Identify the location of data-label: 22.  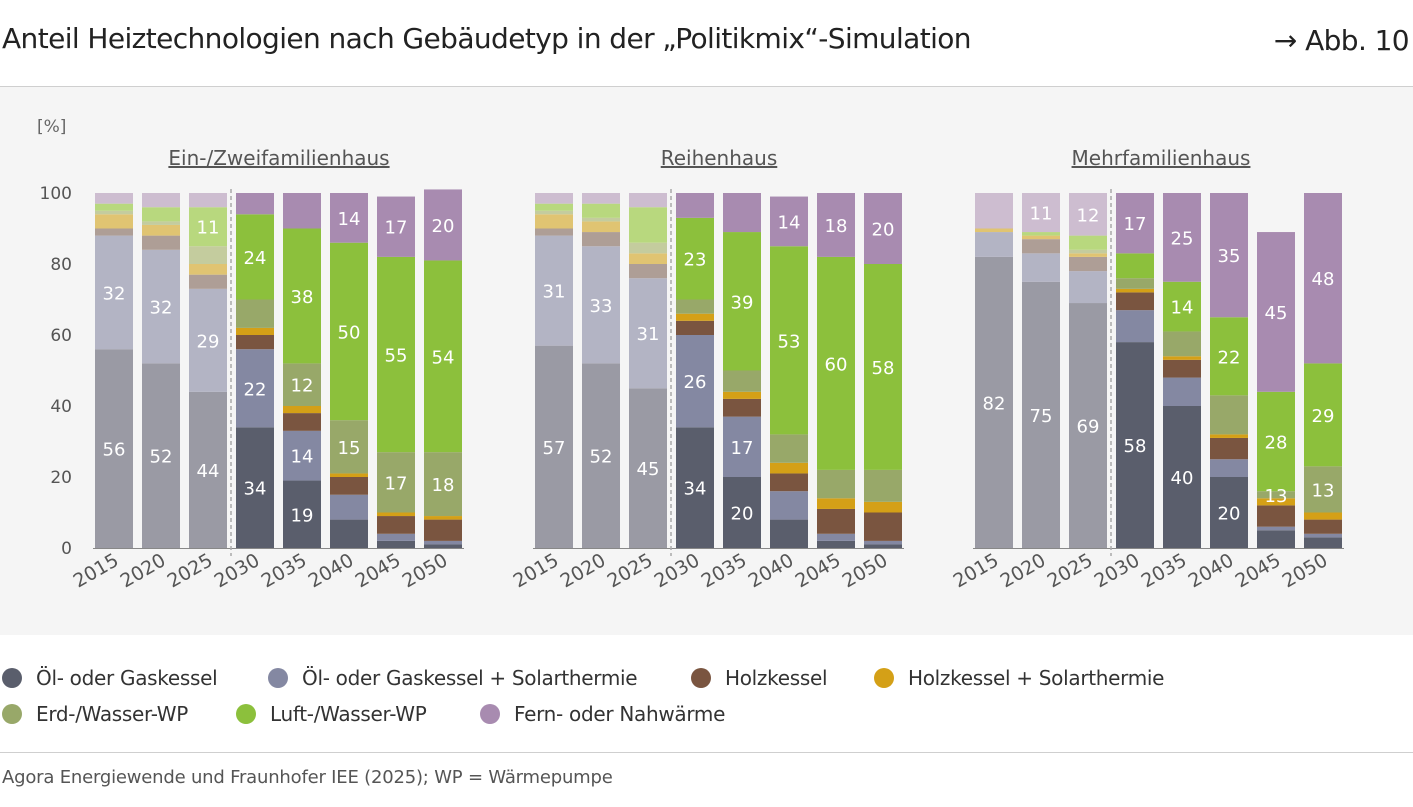
(255, 389).